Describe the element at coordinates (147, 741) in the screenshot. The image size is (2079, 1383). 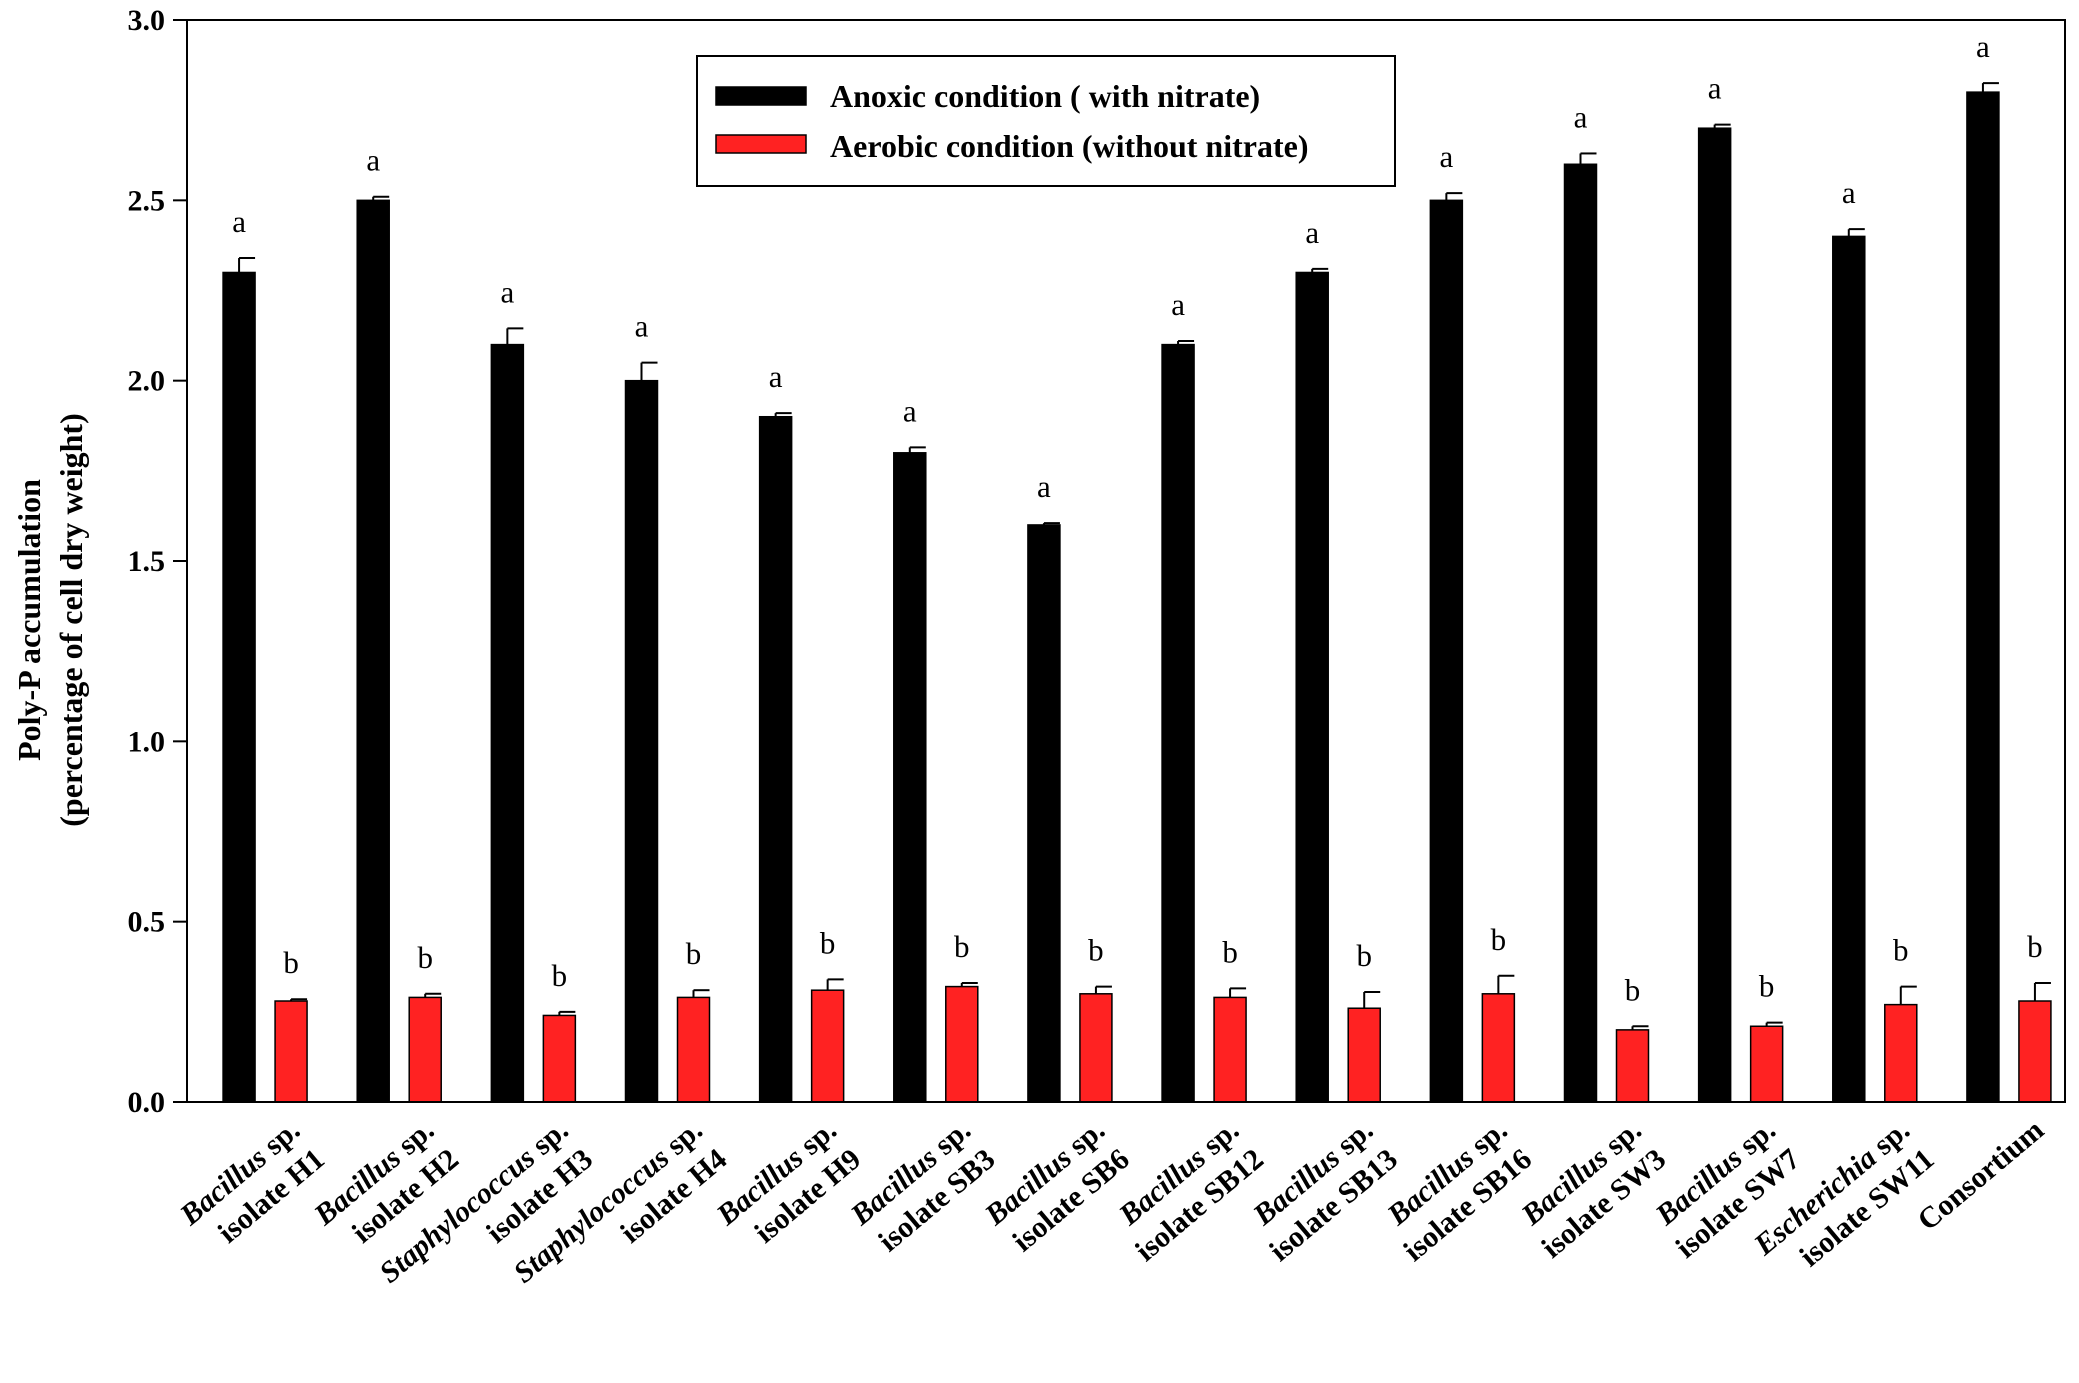
I see `y-tick-label: 1.0` at that location.